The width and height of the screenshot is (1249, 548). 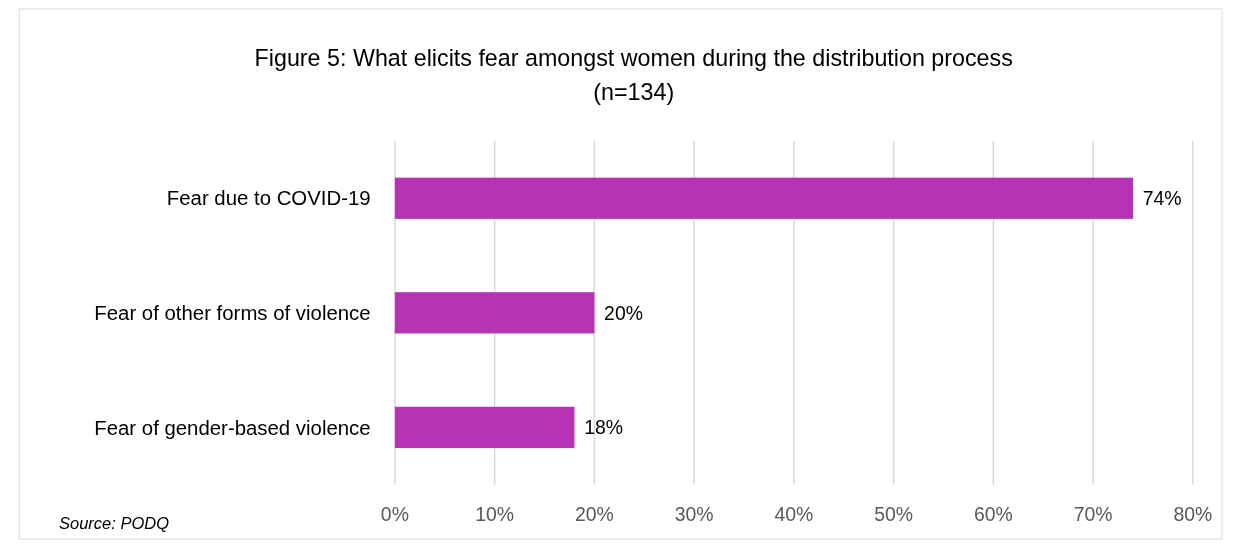 What do you see at coordinates (634, 92) in the screenshot?
I see `chart-subtitle: (n=134)` at bounding box center [634, 92].